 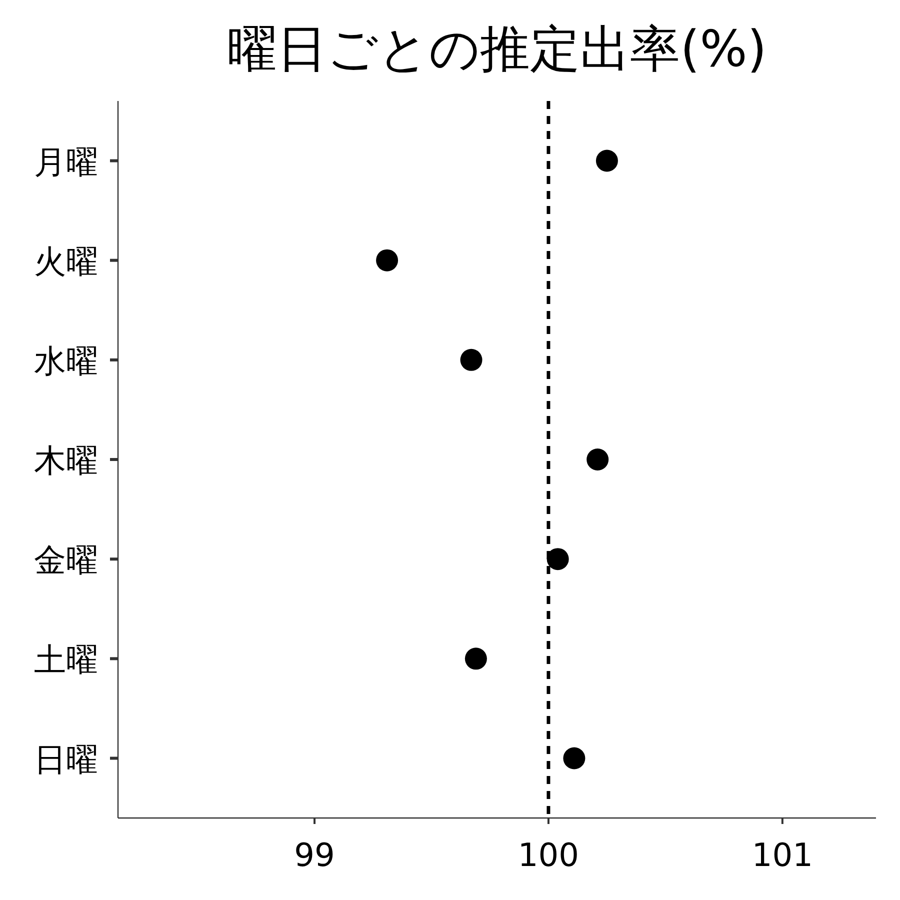 I want to click on y-tick-label: 火曜, so click(x=66, y=261).